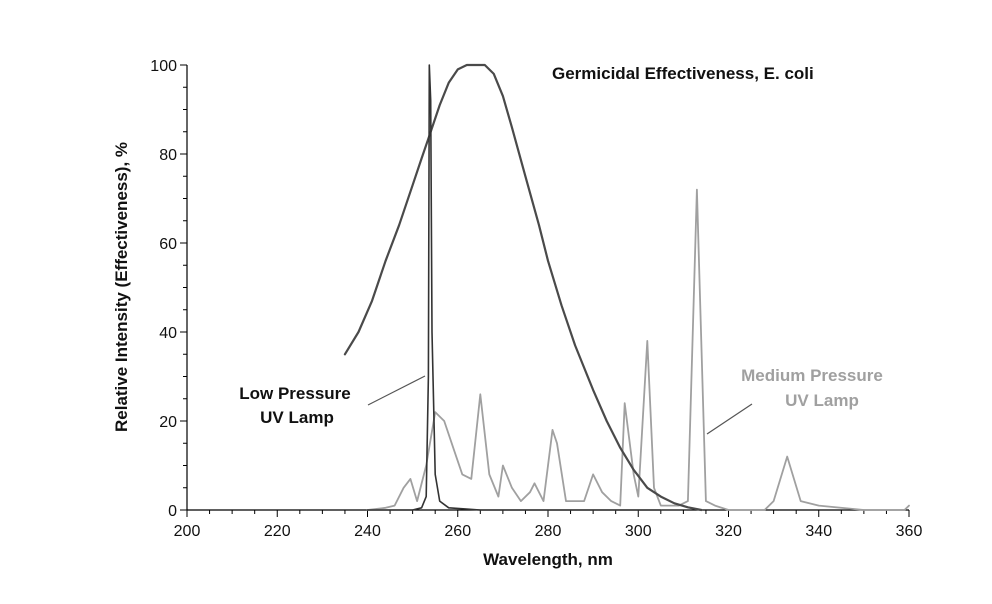 This screenshot has height=604, width=992. I want to click on x-tick-label: 360, so click(909, 531).